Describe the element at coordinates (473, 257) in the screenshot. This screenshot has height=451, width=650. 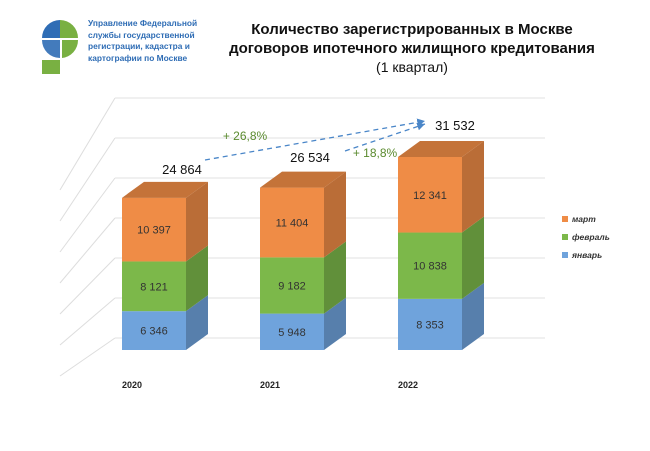
I see `bar-side-февраль-2022` at that location.